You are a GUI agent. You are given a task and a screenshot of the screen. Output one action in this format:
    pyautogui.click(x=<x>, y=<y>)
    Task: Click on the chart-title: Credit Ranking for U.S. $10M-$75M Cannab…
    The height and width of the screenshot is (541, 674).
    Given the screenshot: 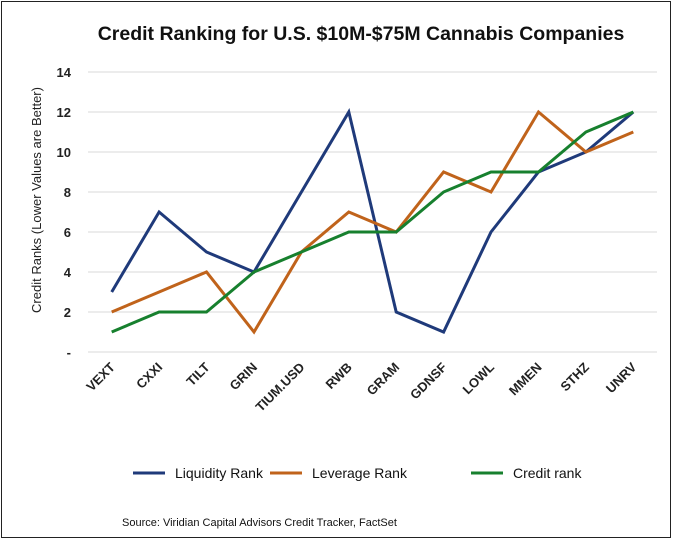 What is the action you would take?
    pyautogui.click(x=361, y=34)
    